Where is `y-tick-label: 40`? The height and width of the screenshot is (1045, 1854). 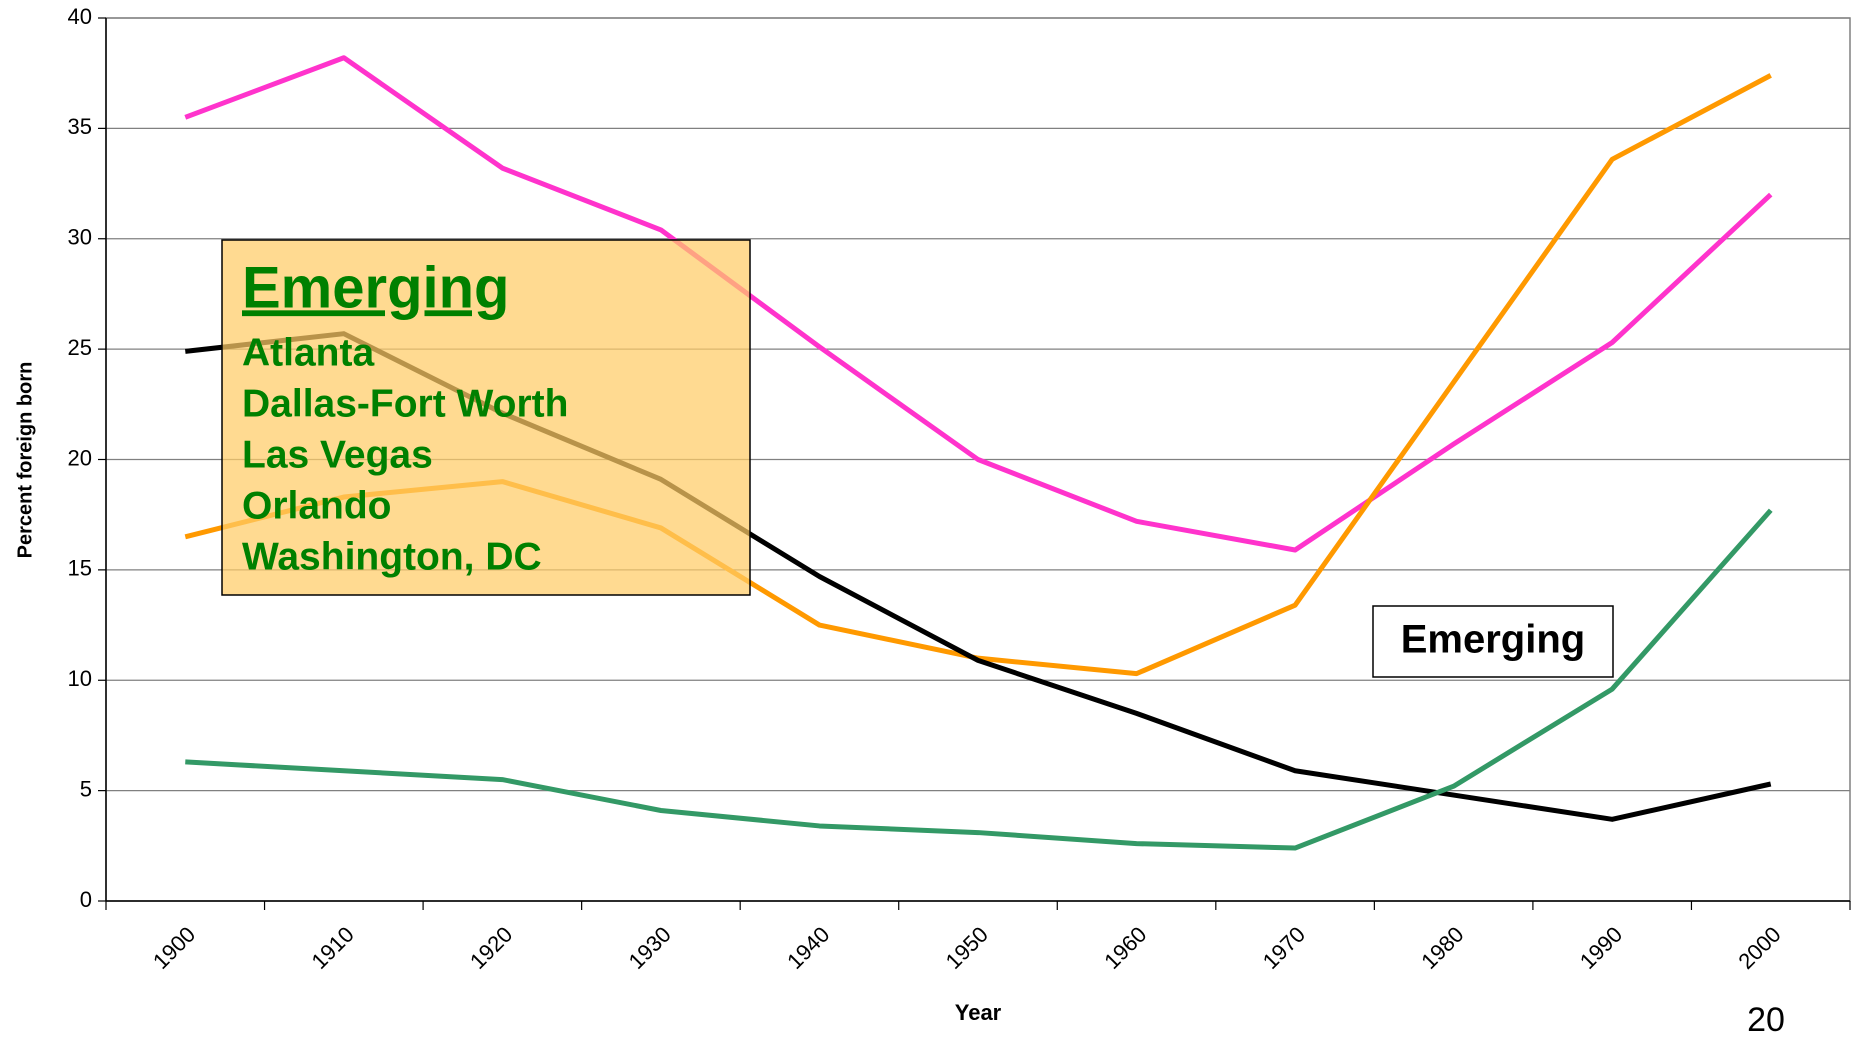
y-tick-label: 40 is located at coordinates (80, 16).